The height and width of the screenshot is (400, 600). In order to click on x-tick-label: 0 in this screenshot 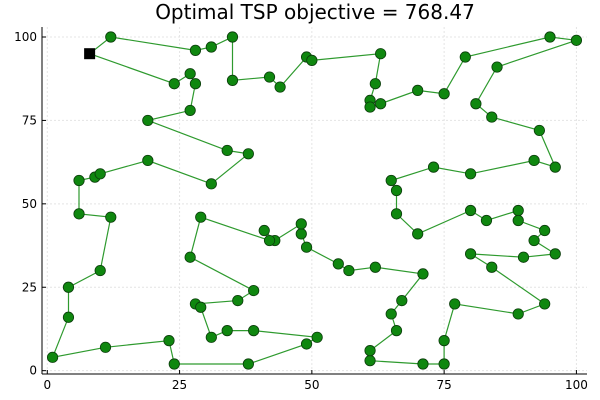, I will do `click(47, 385)`.